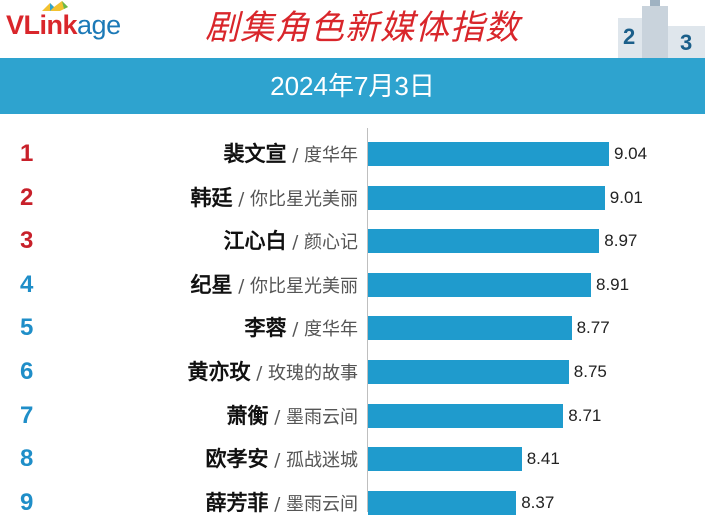  I want to click on role-name: 李蓉, so click(265, 328).